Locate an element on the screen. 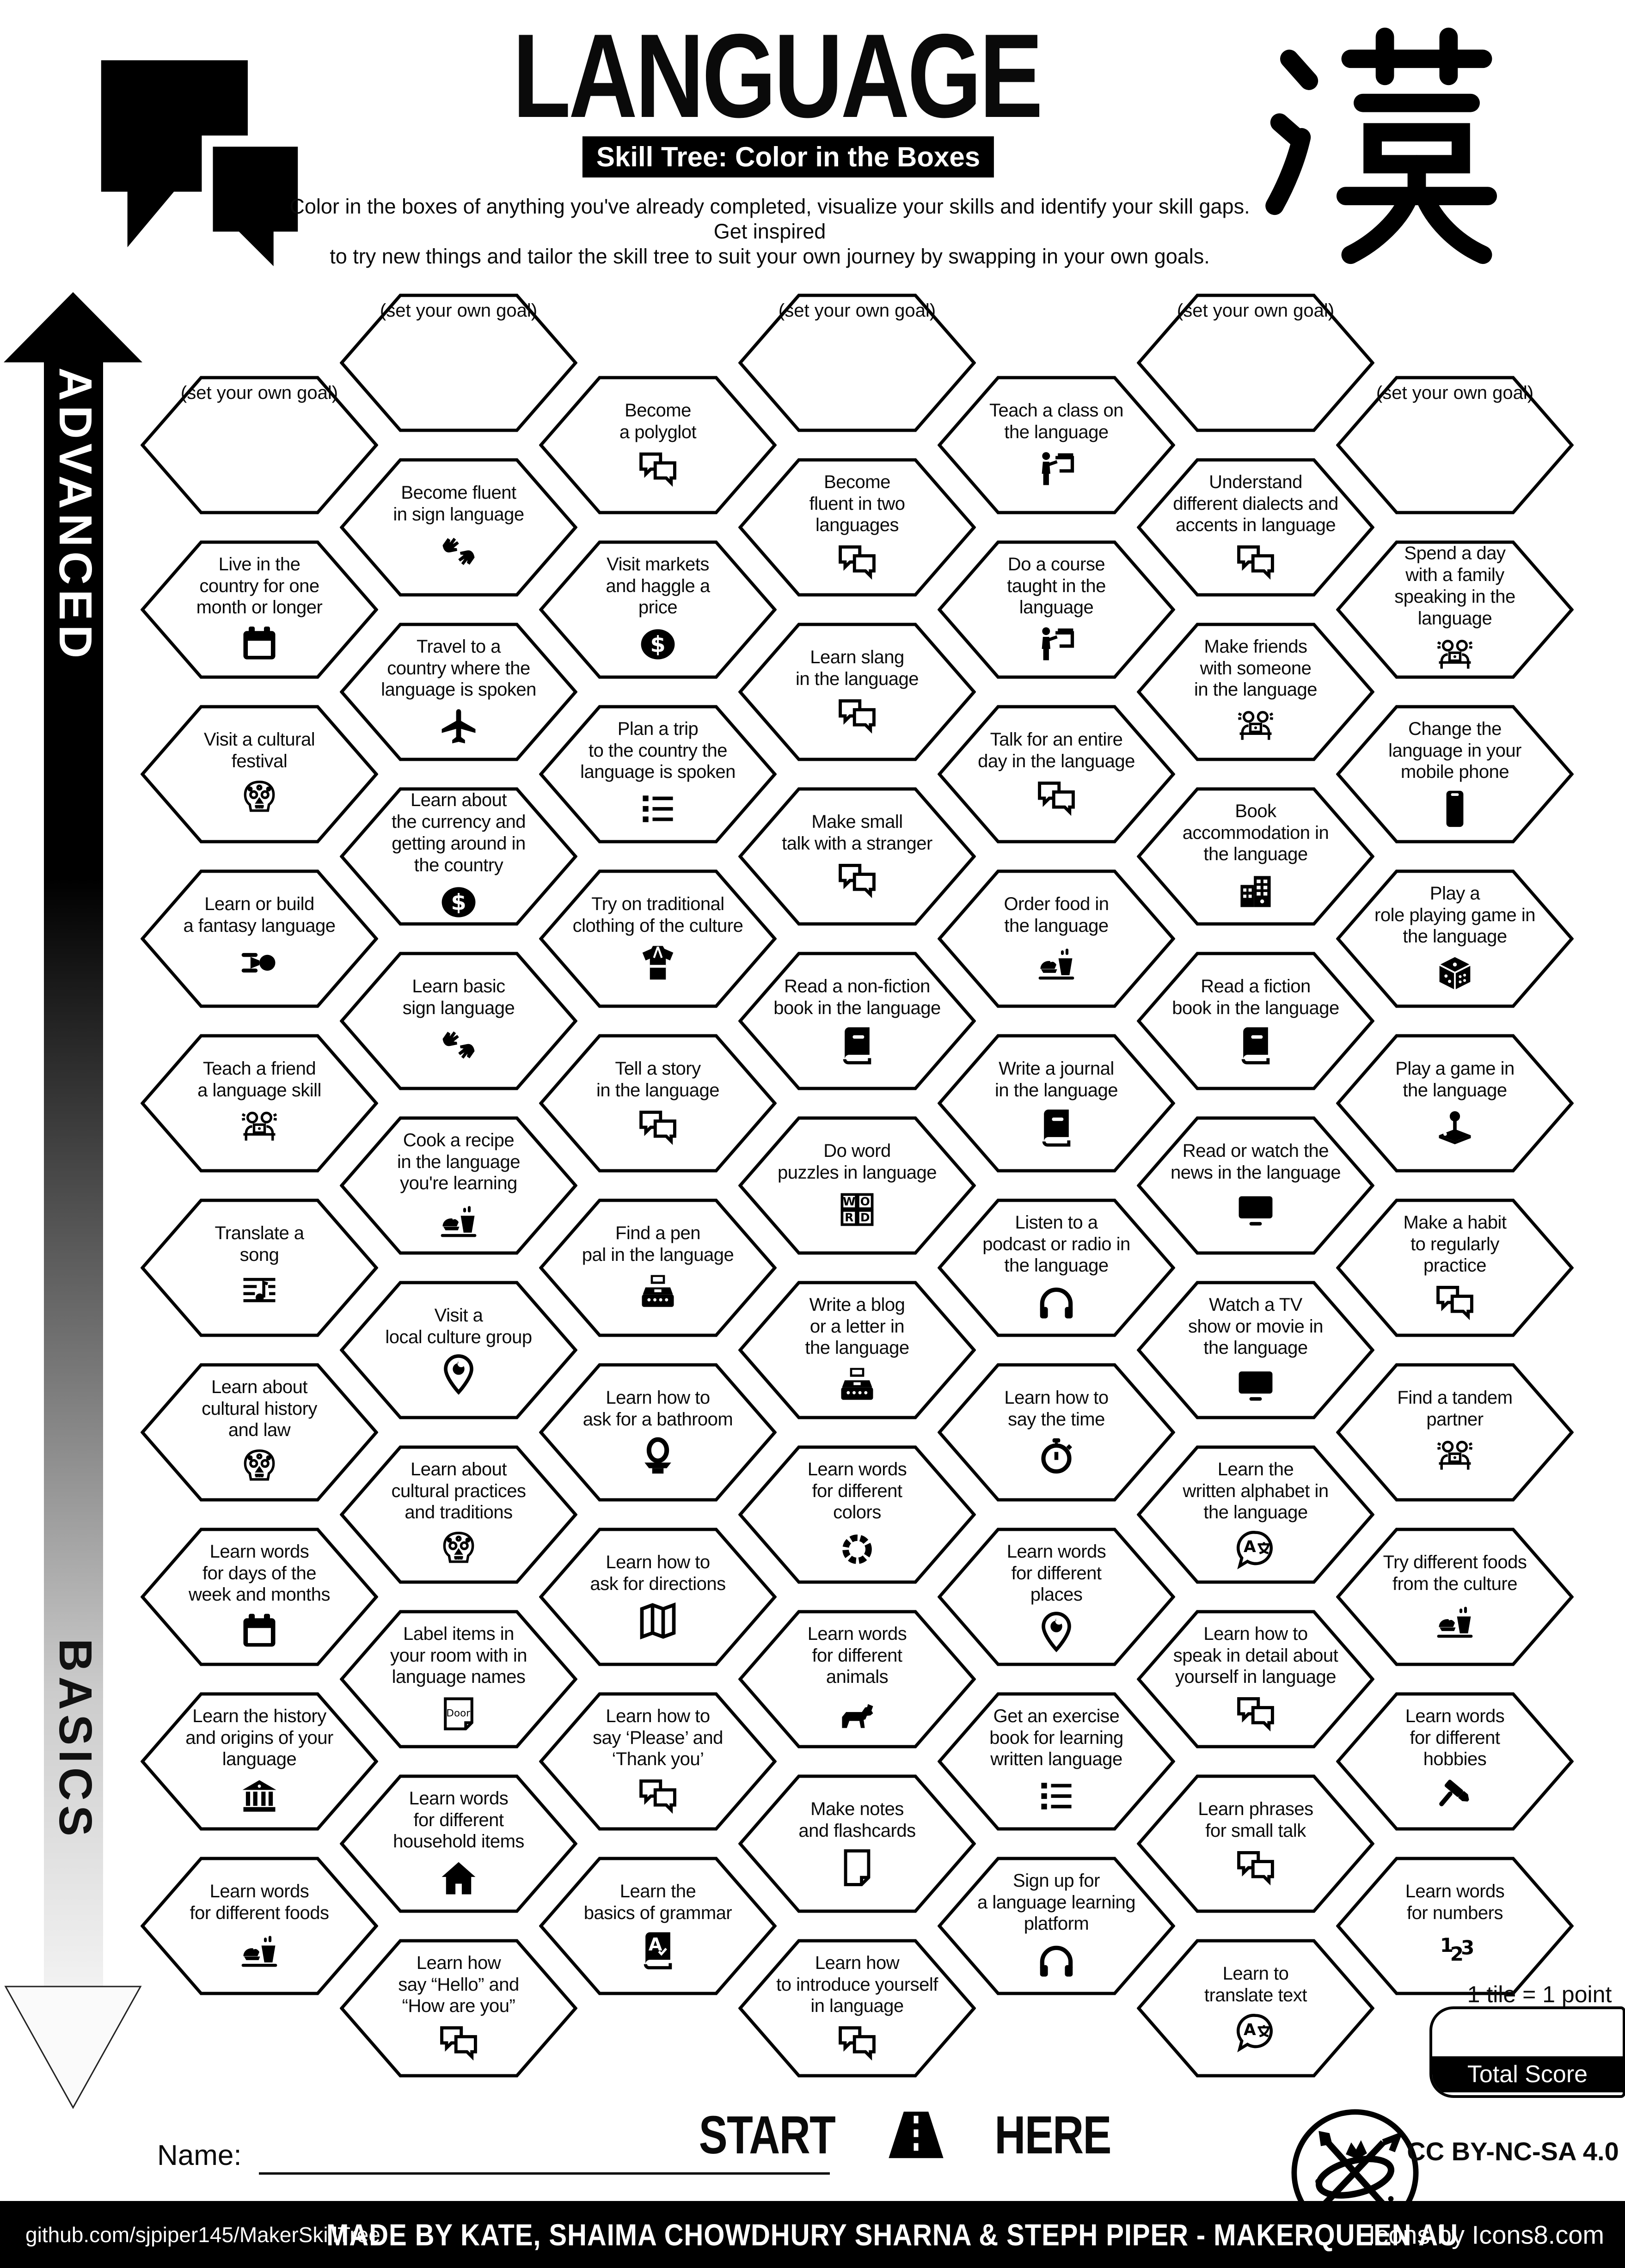  skill-hex: Make a habit to regularly practice is located at coordinates (1455, 1268).